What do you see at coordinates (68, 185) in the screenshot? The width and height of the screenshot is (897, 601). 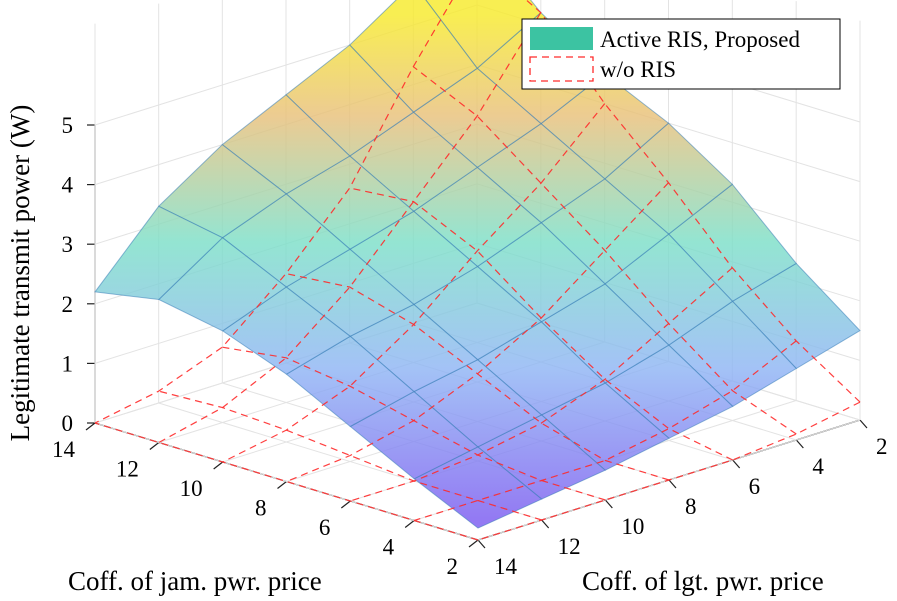 I see `tick-label-z: 4` at bounding box center [68, 185].